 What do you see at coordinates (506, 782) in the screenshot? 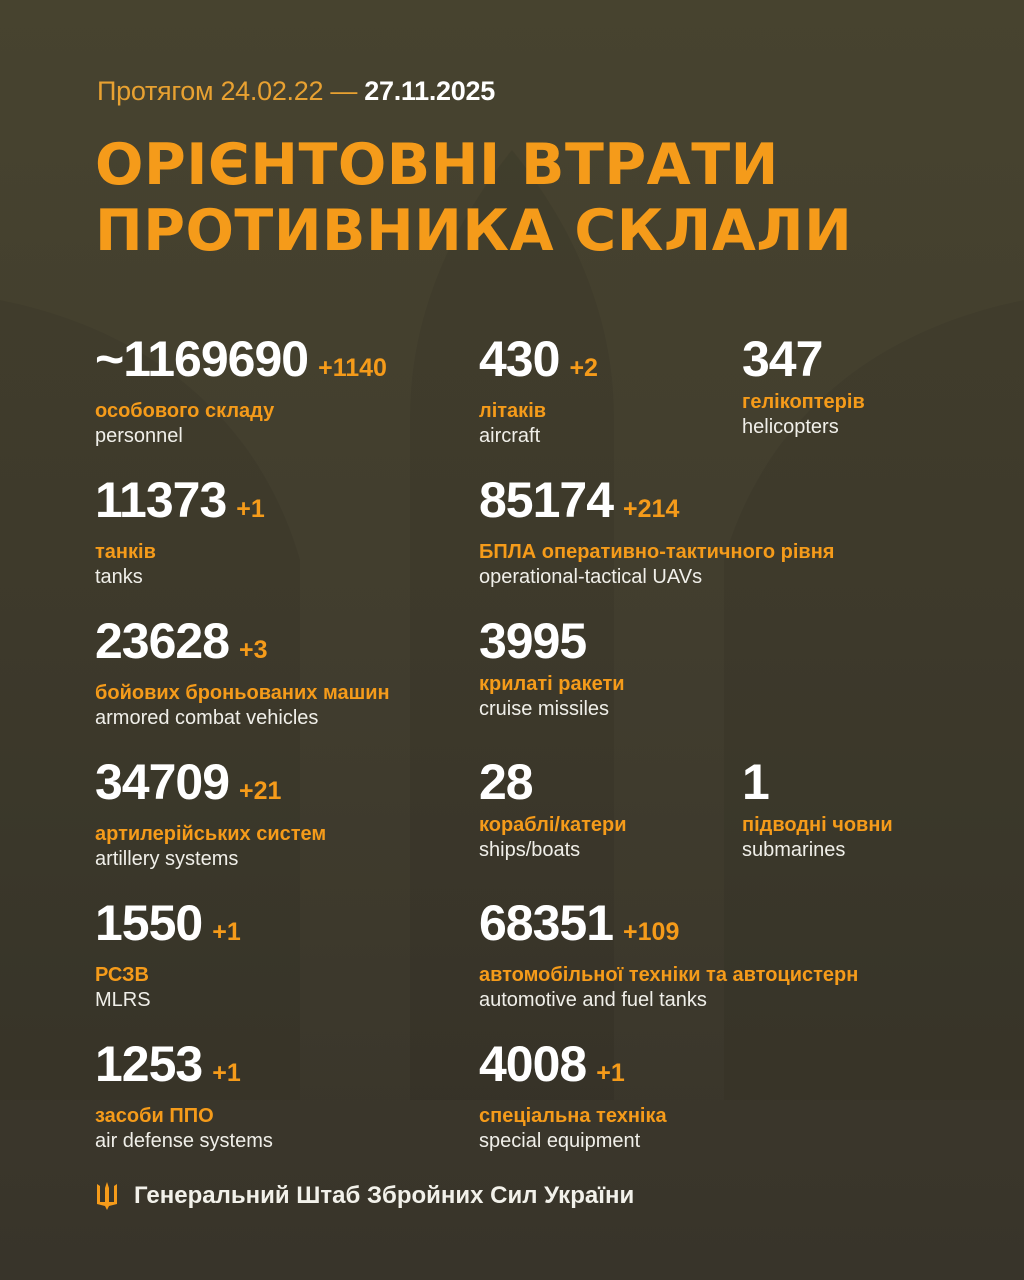
I see `stat-value: 28` at bounding box center [506, 782].